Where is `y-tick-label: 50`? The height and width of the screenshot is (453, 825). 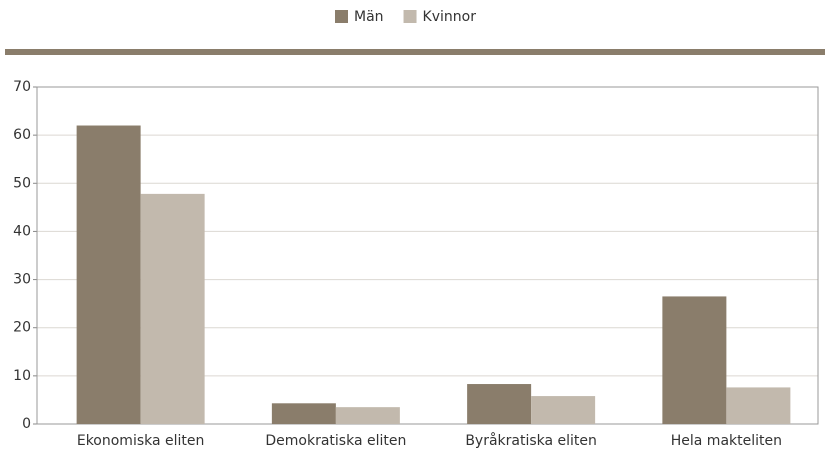 y-tick-label: 50 is located at coordinates (22, 183).